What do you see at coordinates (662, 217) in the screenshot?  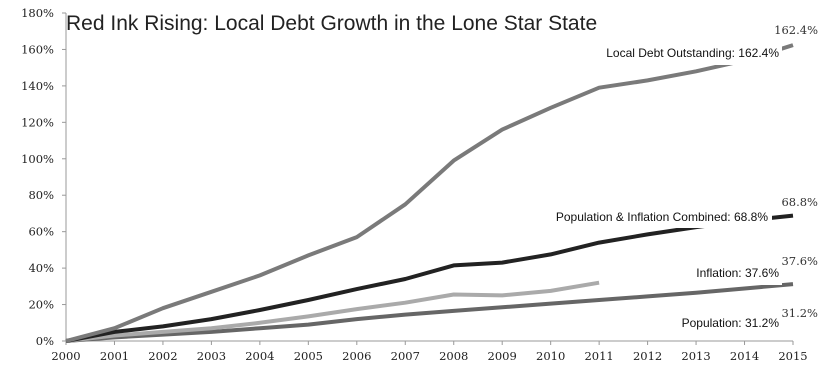 I see `series-callout-label: Population & Inflation Combined: 68.8%` at bounding box center [662, 217].